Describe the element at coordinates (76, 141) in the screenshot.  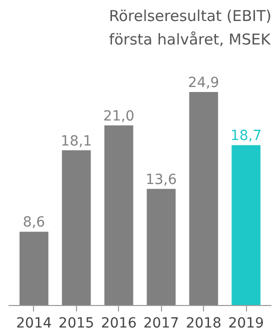
I see `data-label: 18,1` at that location.